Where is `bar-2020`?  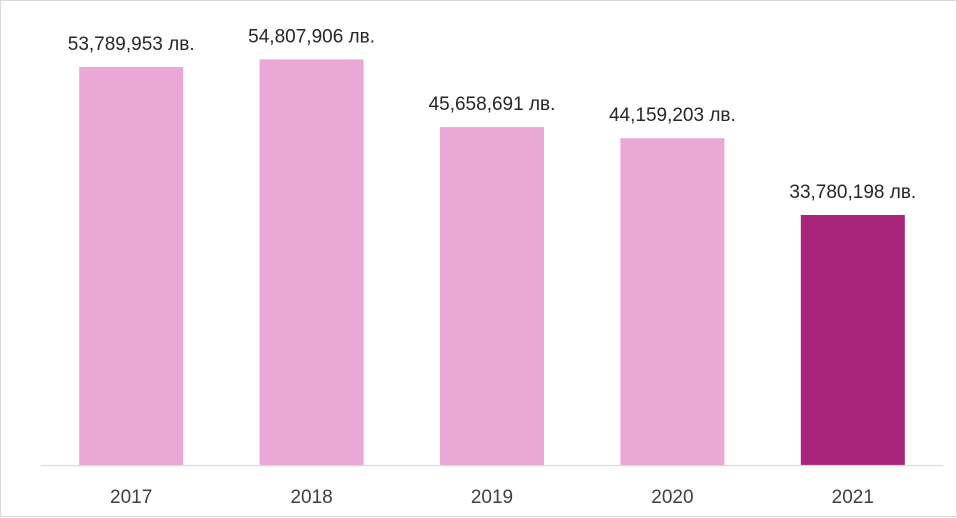
bar-2020 is located at coordinates (672, 301).